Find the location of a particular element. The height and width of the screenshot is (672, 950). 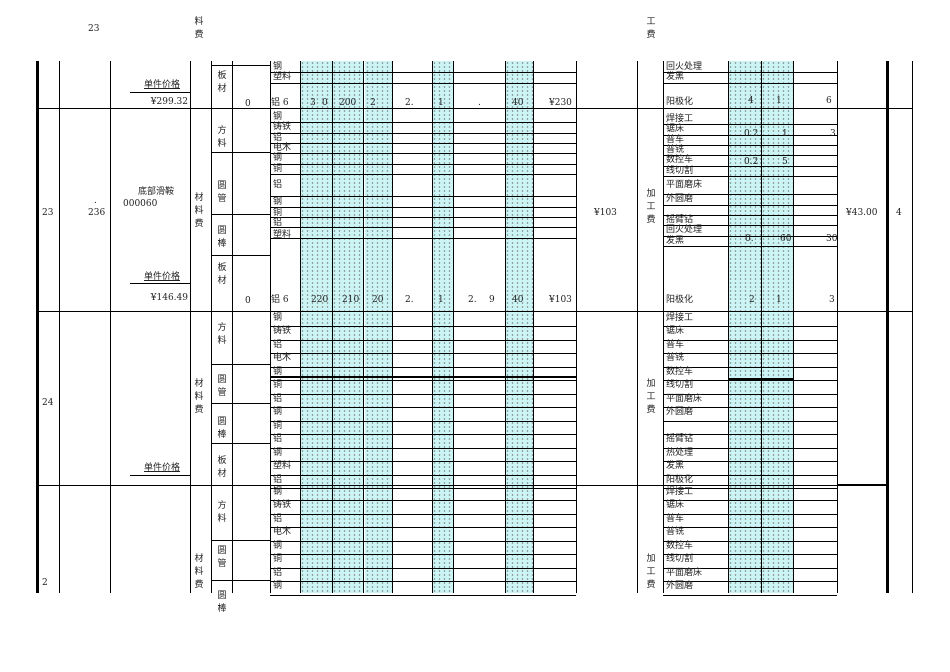

material-value: 2 is located at coordinates (373, 103).